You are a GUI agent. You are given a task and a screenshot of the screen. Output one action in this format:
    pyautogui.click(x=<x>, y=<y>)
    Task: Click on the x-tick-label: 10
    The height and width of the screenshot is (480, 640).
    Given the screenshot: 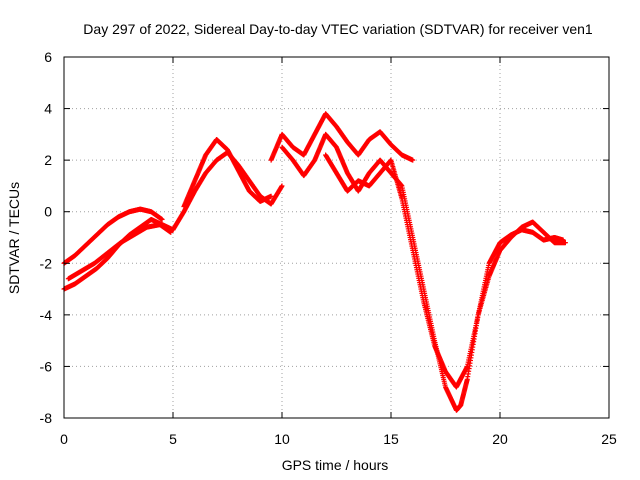 What is the action you would take?
    pyautogui.click(x=282, y=439)
    